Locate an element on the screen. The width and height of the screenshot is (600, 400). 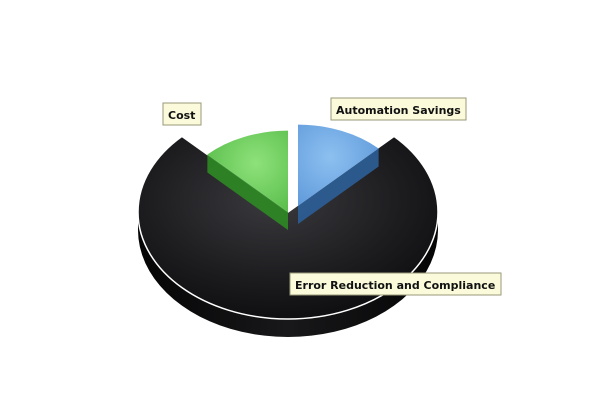
slice-label-cost: Cost is located at coordinates (182, 114).